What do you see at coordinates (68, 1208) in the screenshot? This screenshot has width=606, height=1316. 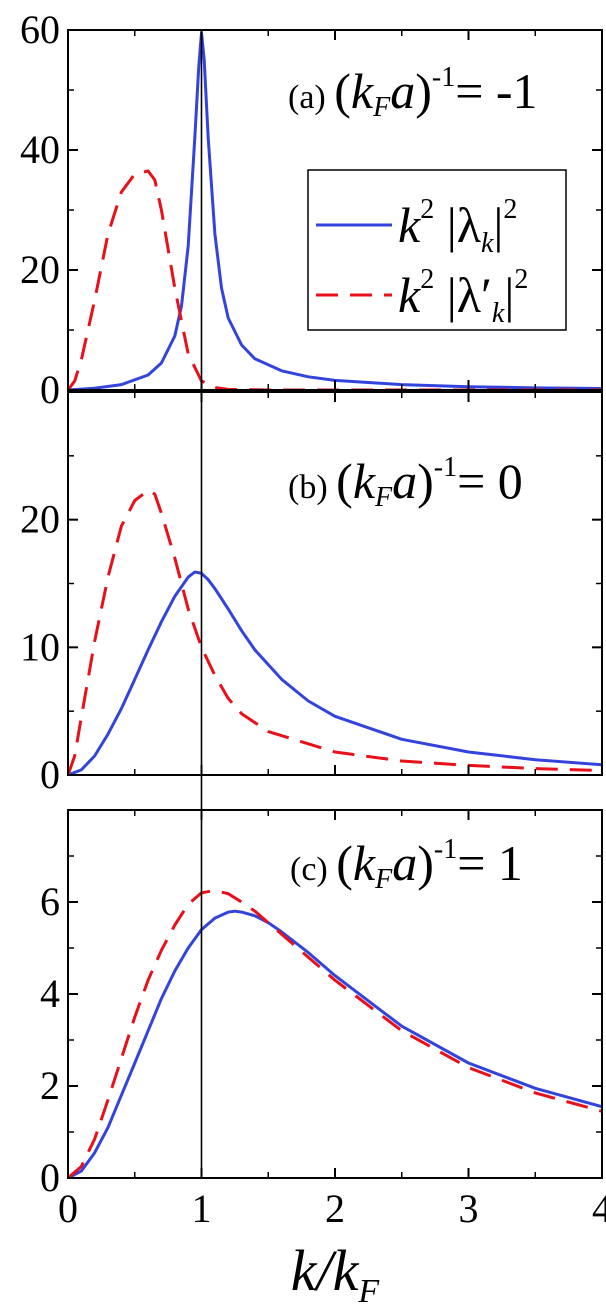 I see `x-tick-label: 0` at bounding box center [68, 1208].